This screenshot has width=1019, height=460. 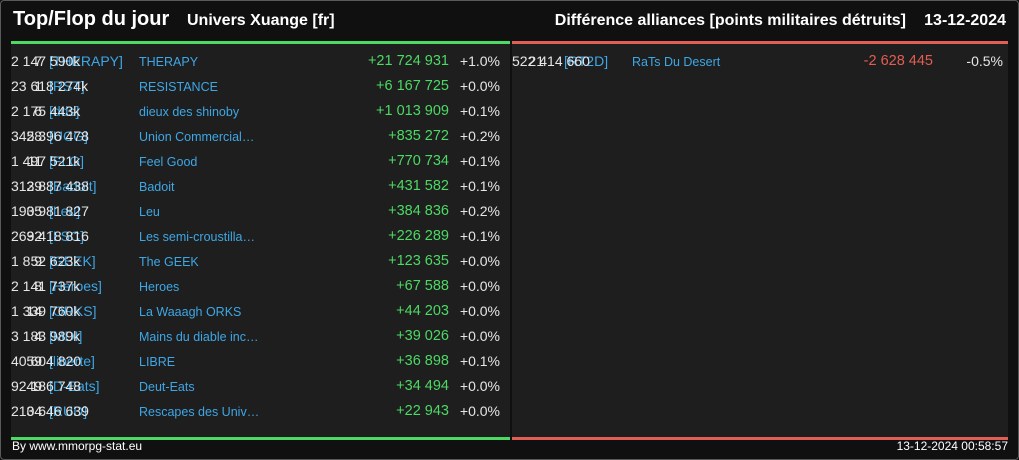 What do you see at coordinates (38, 86) in the screenshot?
I see `rank: 1` at bounding box center [38, 86].